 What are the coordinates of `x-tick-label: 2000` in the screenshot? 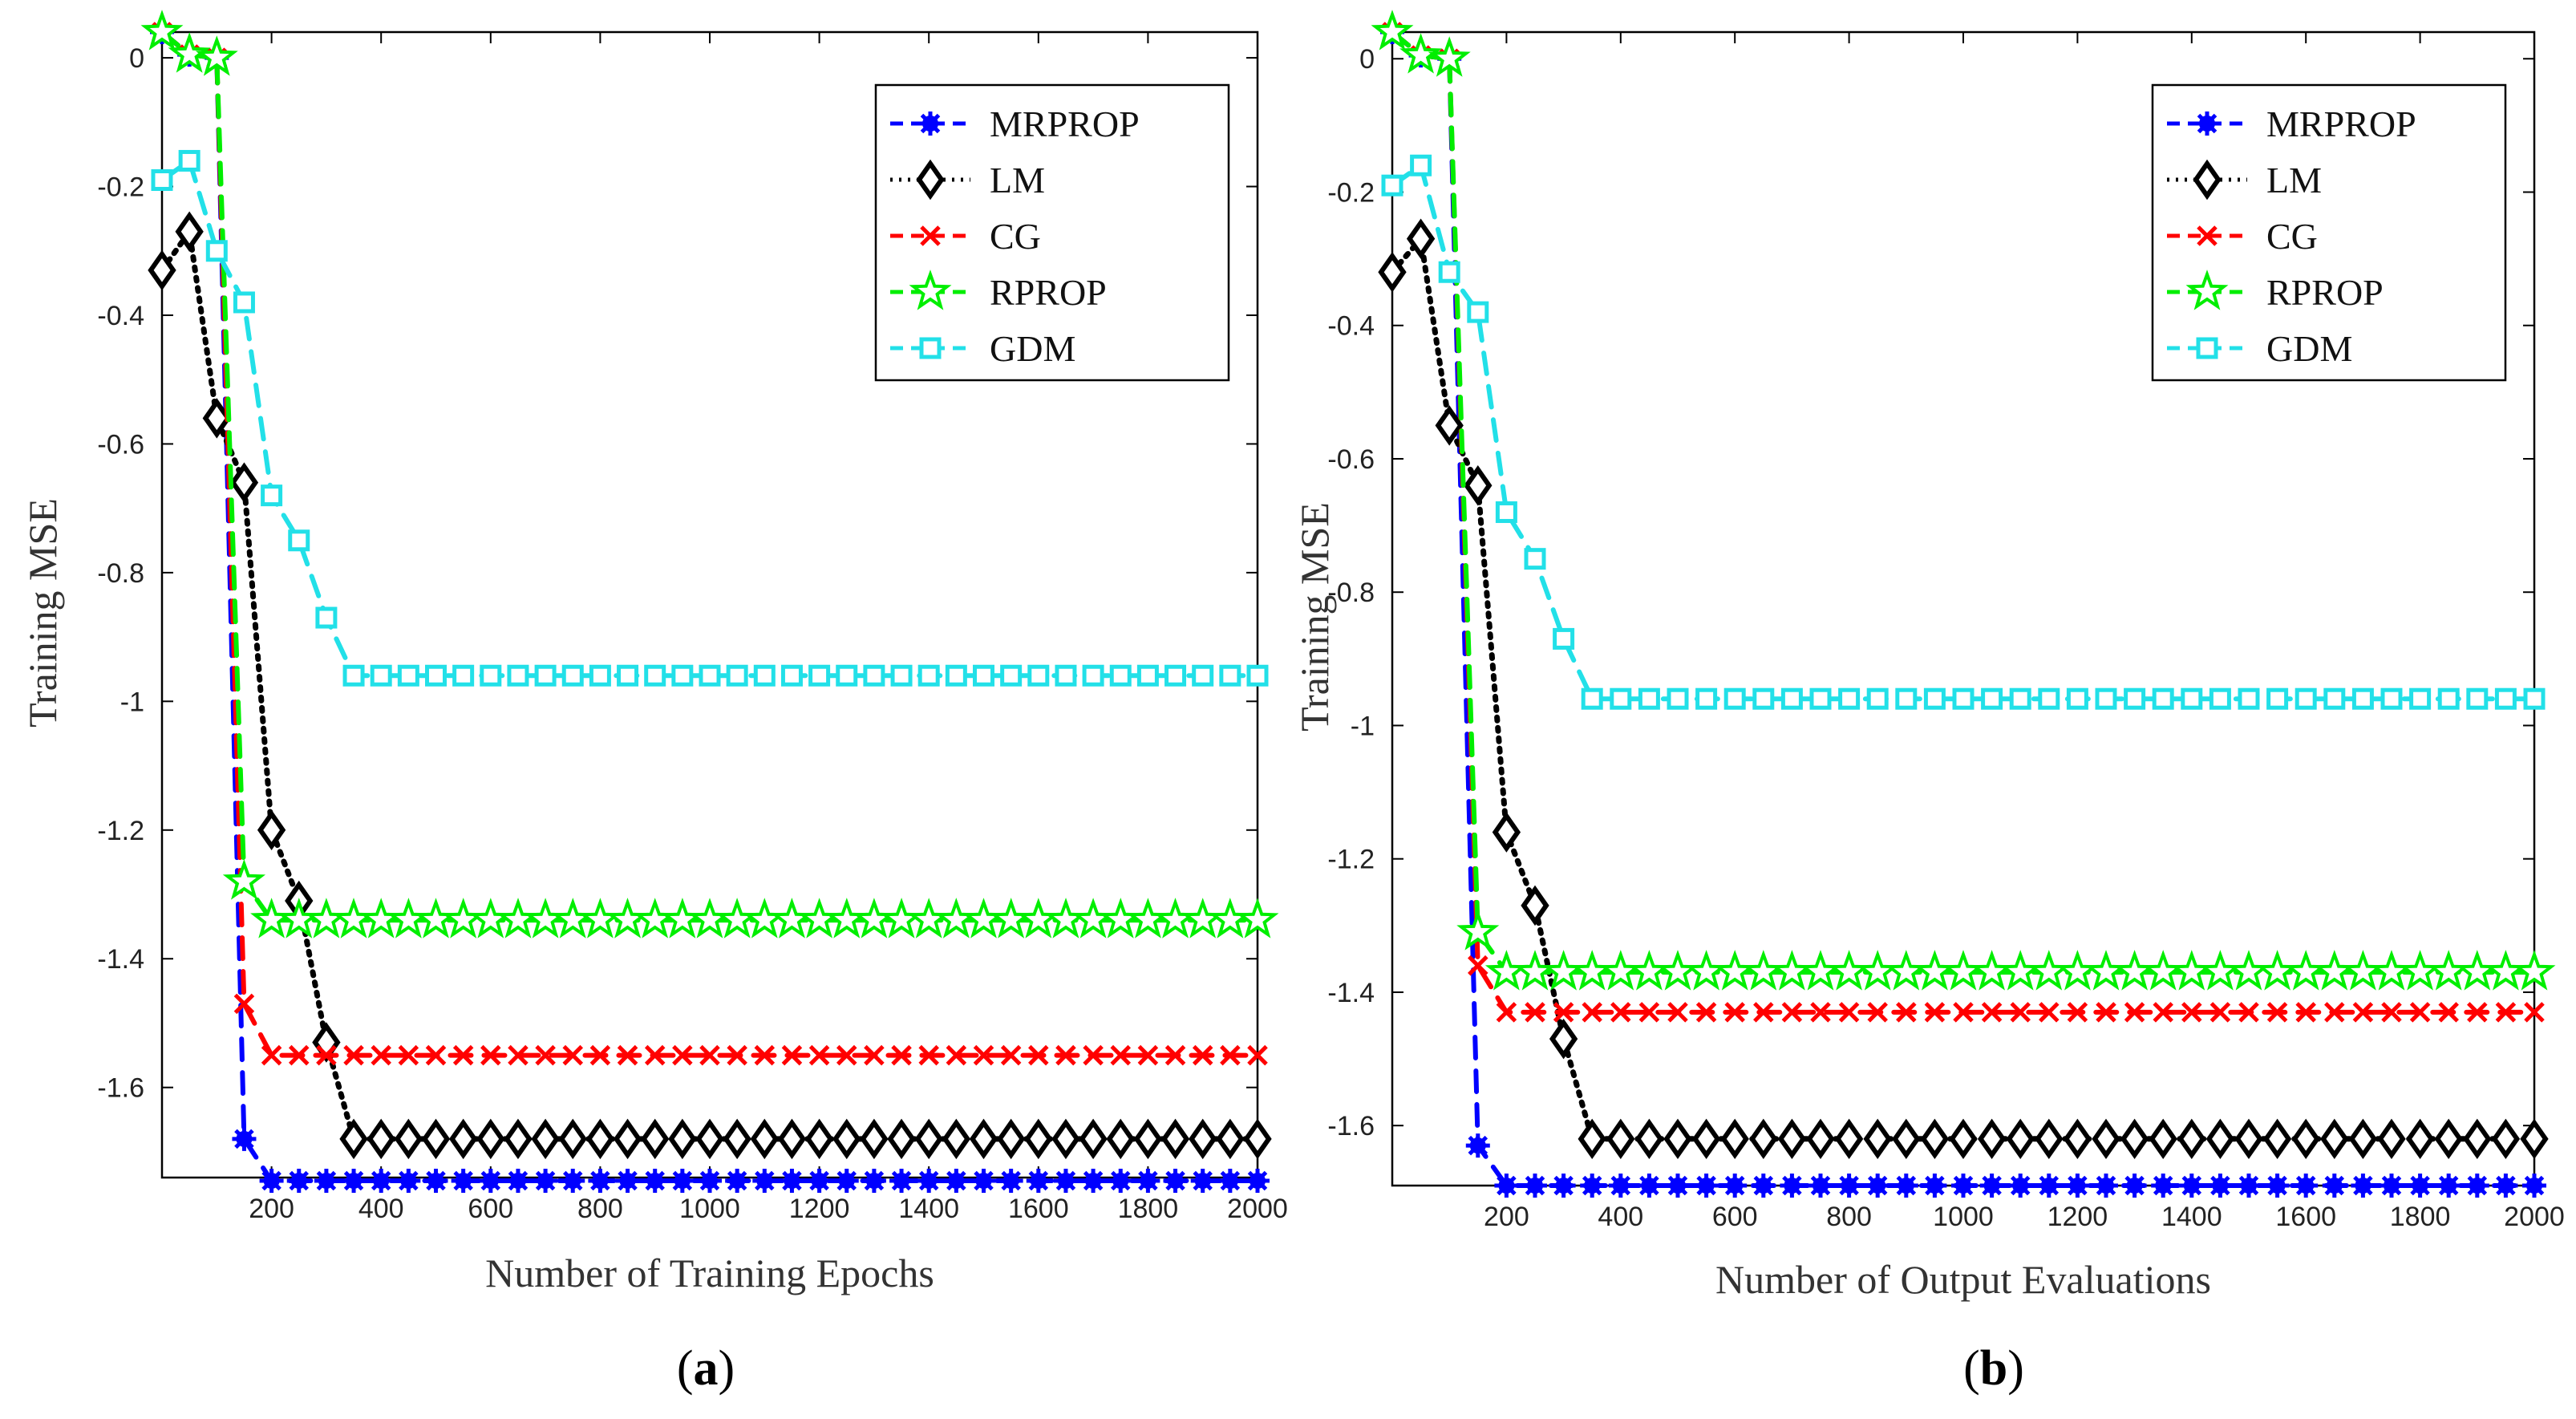 It's located at (1257, 1209).